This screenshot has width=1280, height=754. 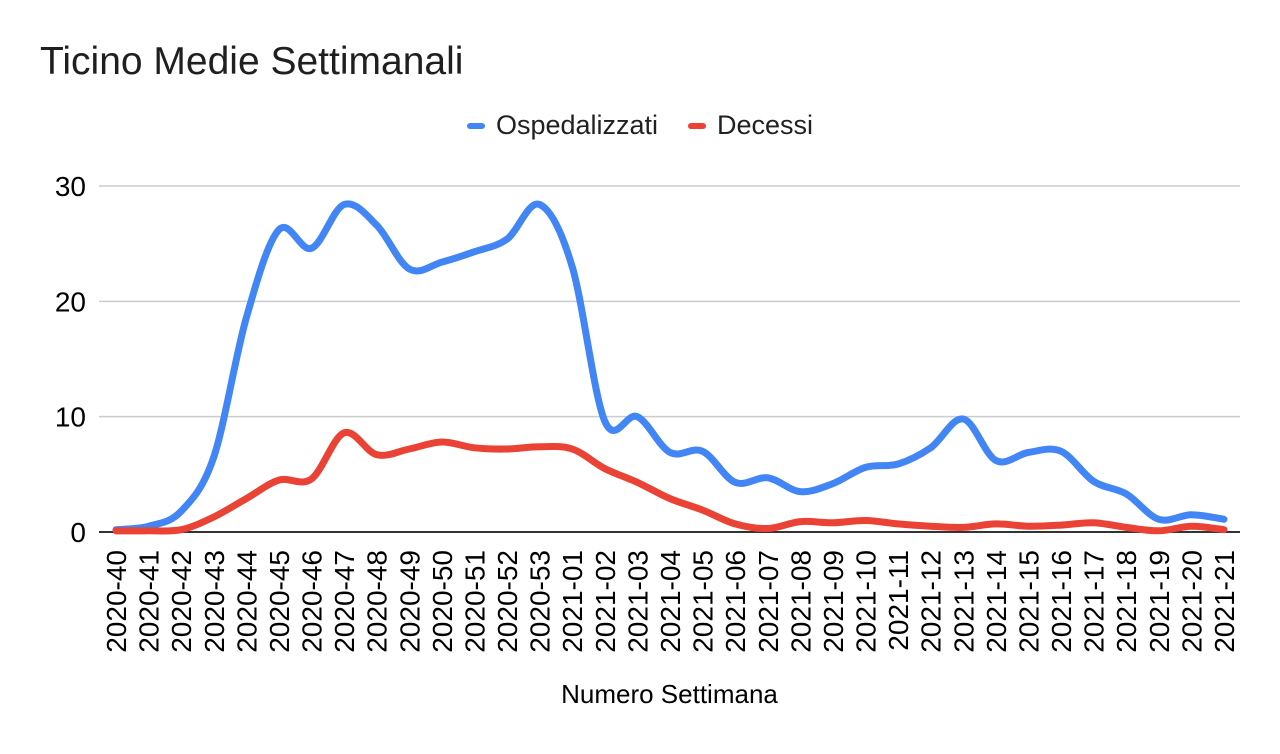 I want to click on x-axis-title: Numero Settimana, so click(x=669, y=694).